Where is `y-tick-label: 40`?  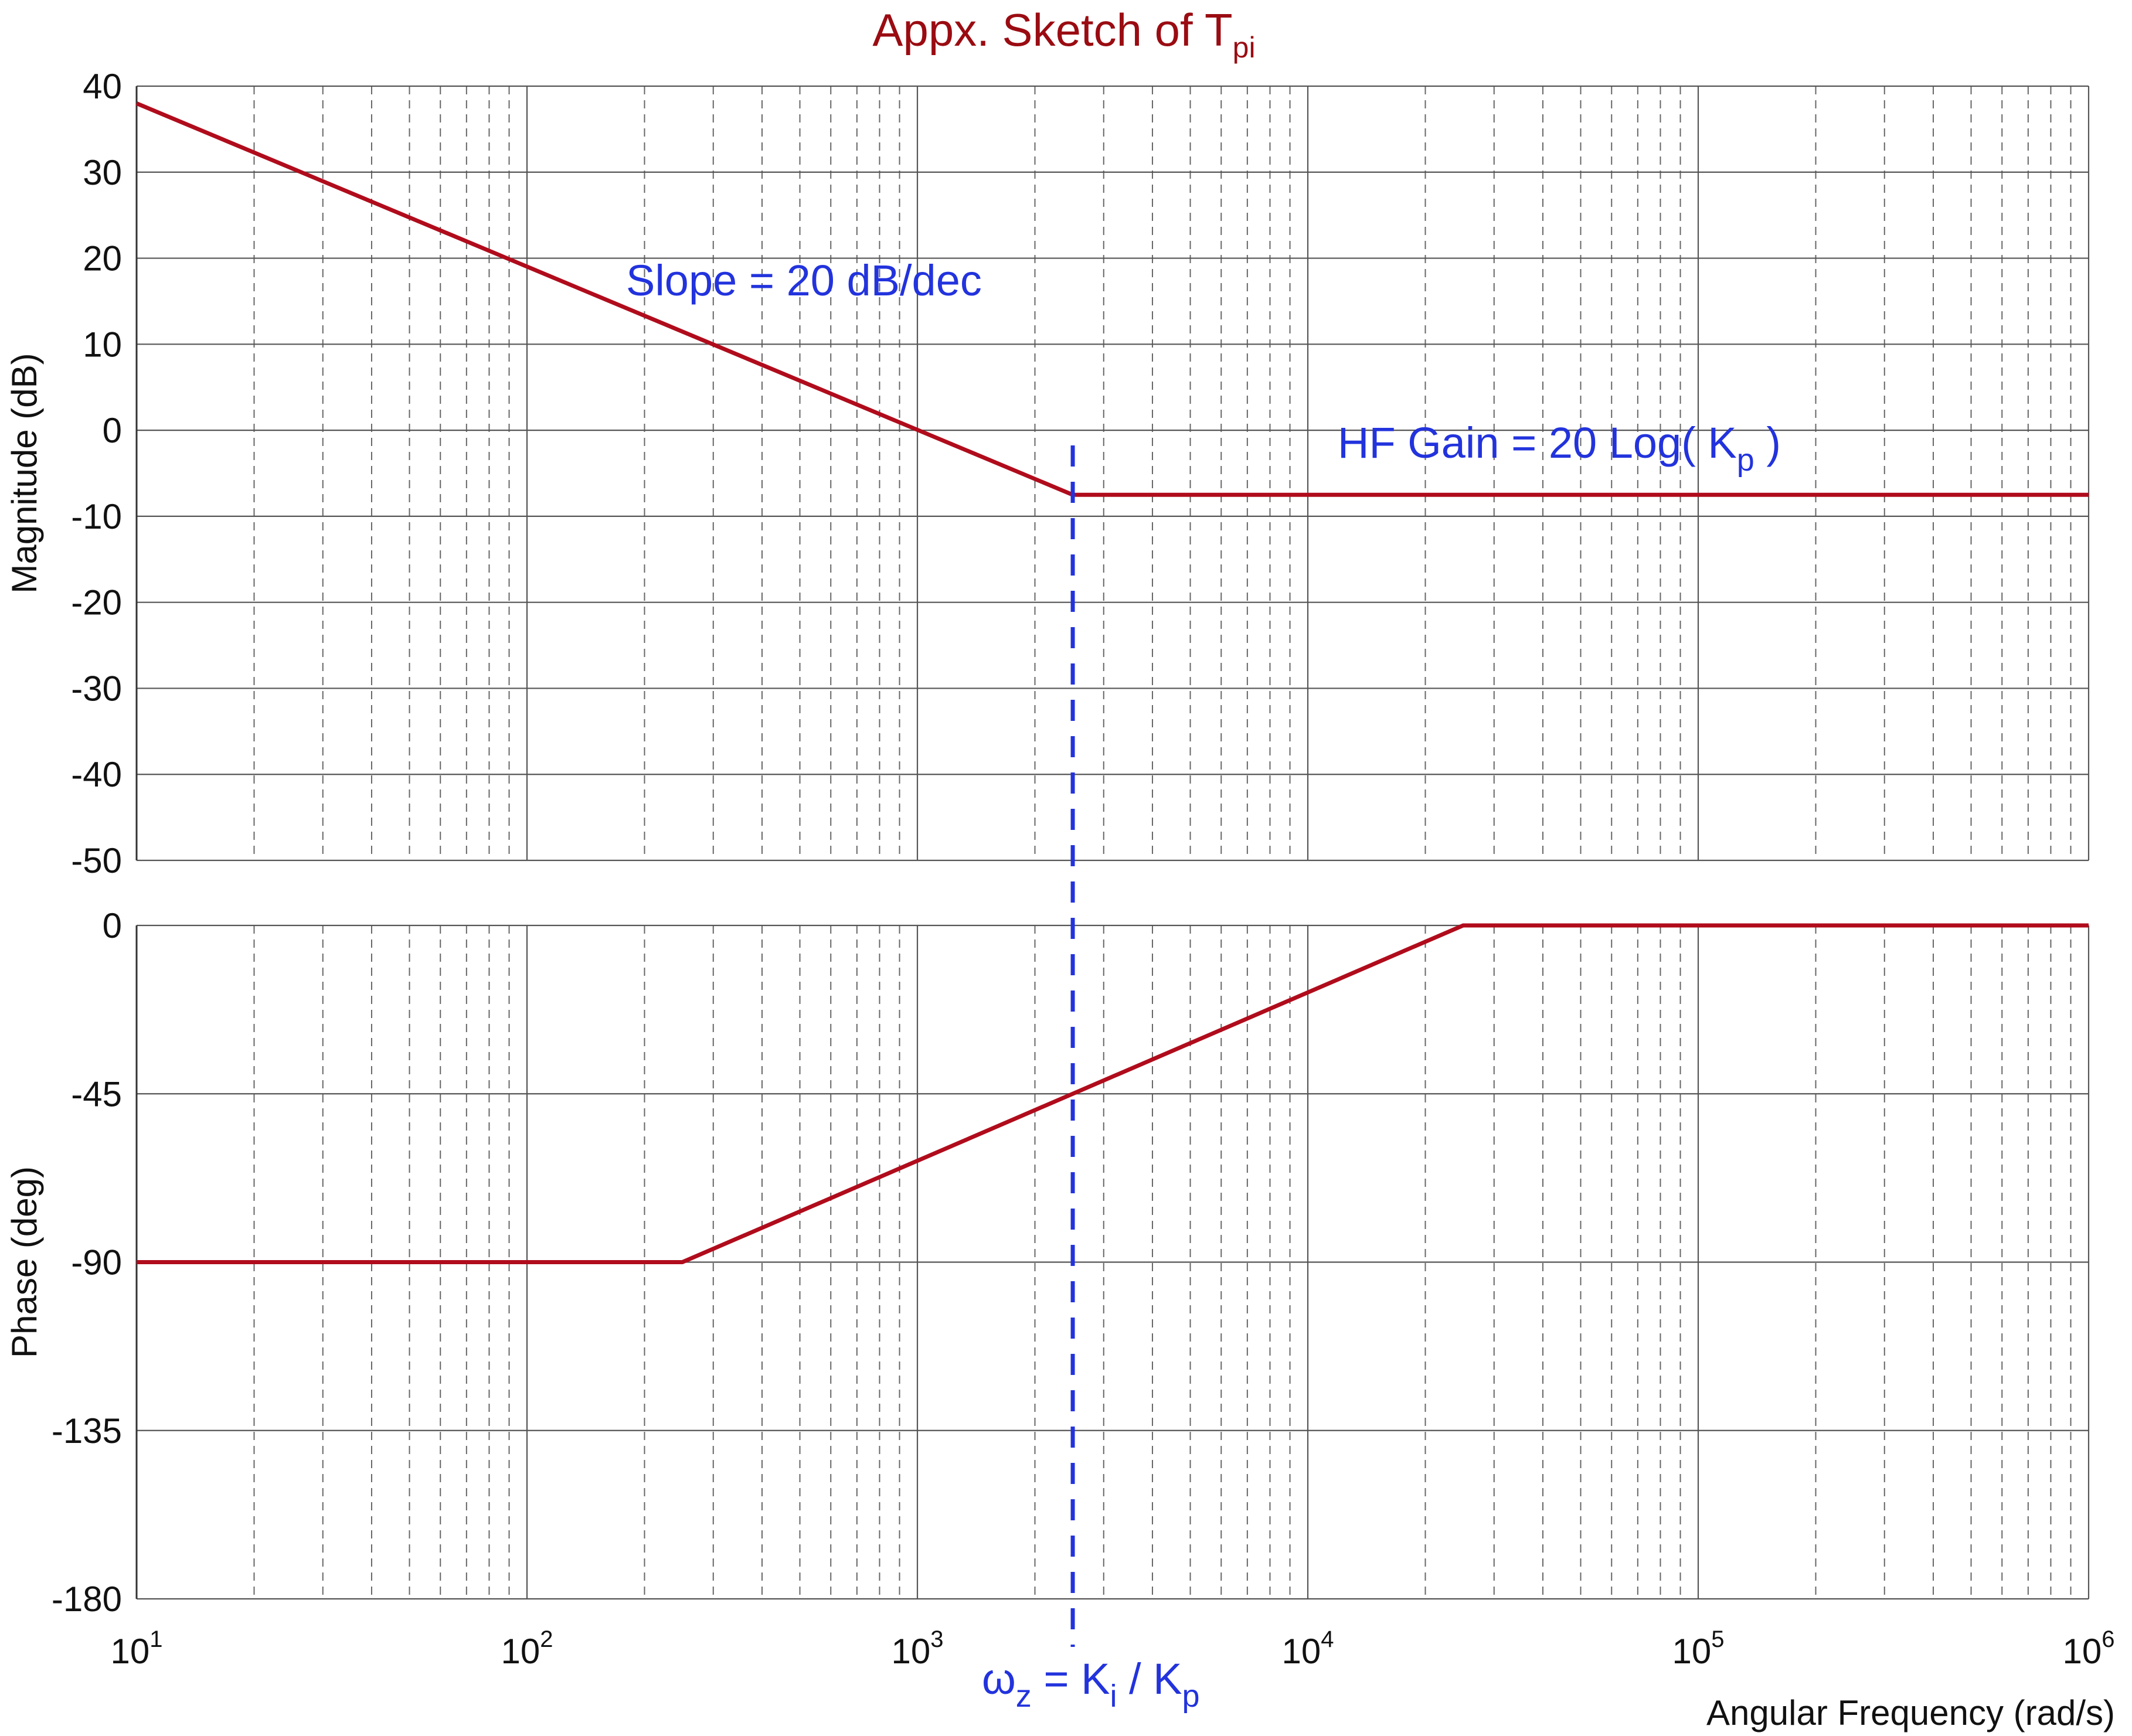 y-tick-label: 40 is located at coordinates (102, 87).